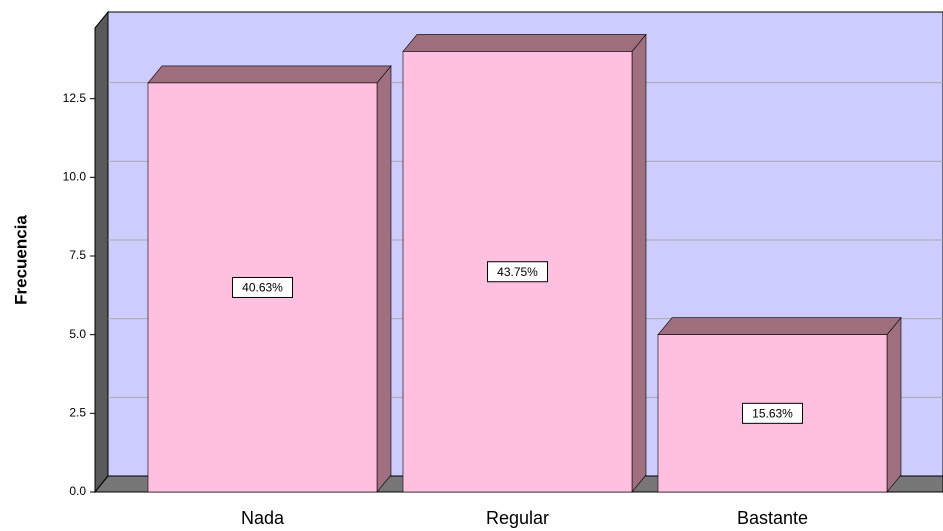 This screenshot has width=943, height=531. Describe the element at coordinates (77, 413) in the screenshot. I see `y-tick-label: 2.5` at that location.